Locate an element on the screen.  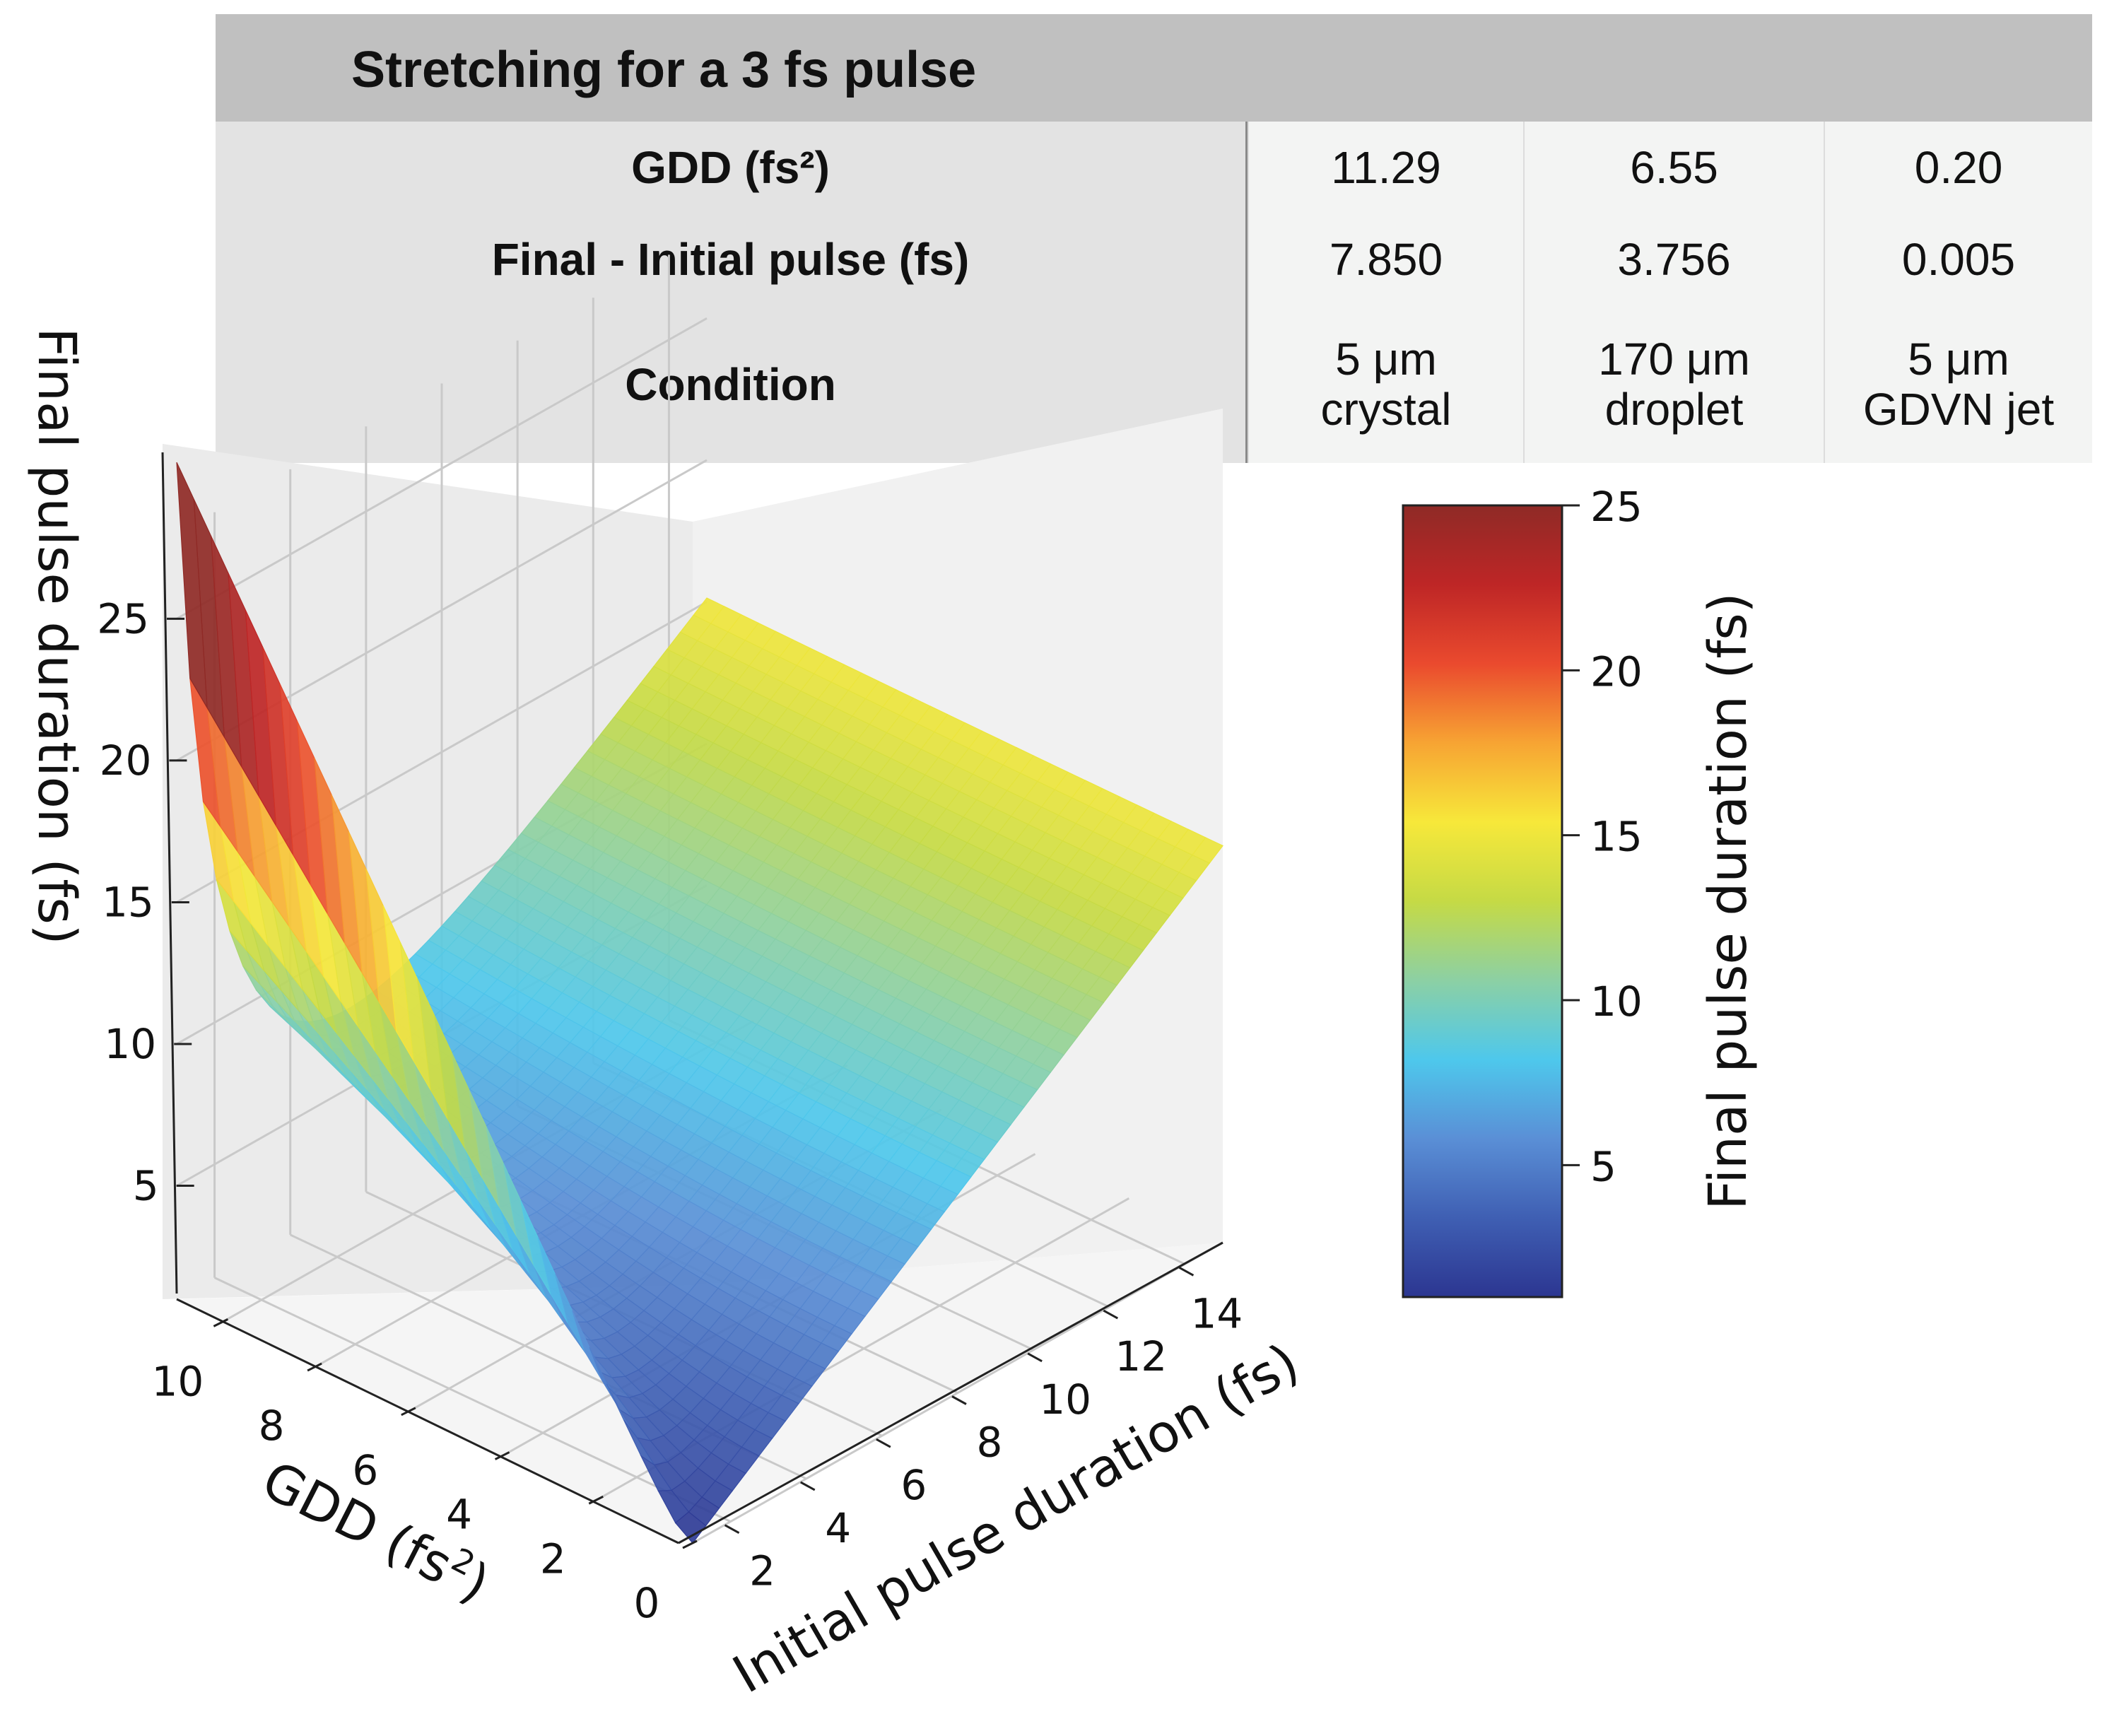
colorbar is located at coordinates (1482, 901).